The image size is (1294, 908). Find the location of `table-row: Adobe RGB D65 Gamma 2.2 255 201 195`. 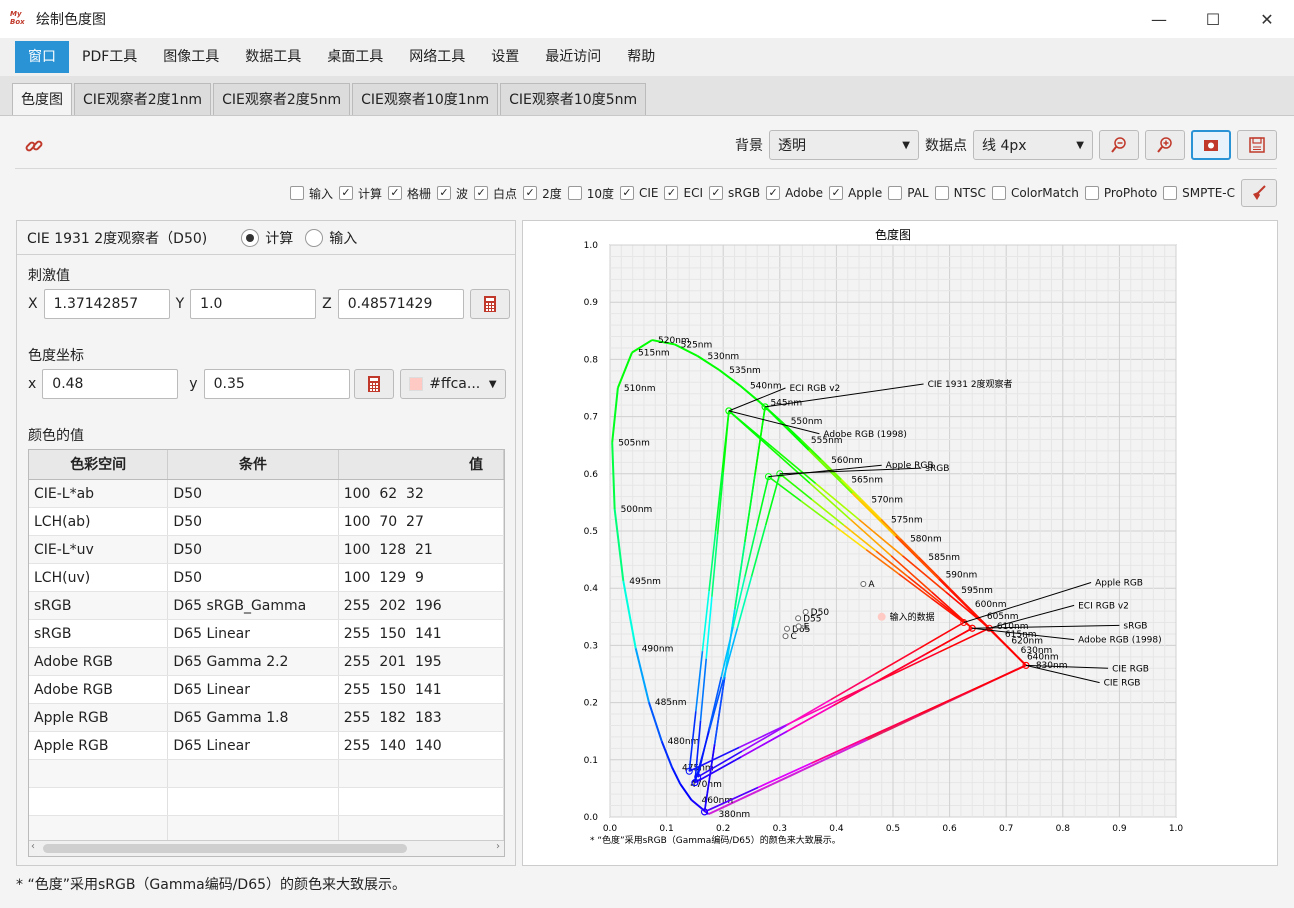

table-row: Adobe RGB D65 Gamma 2.2 255 201 195 is located at coordinates (266, 662).